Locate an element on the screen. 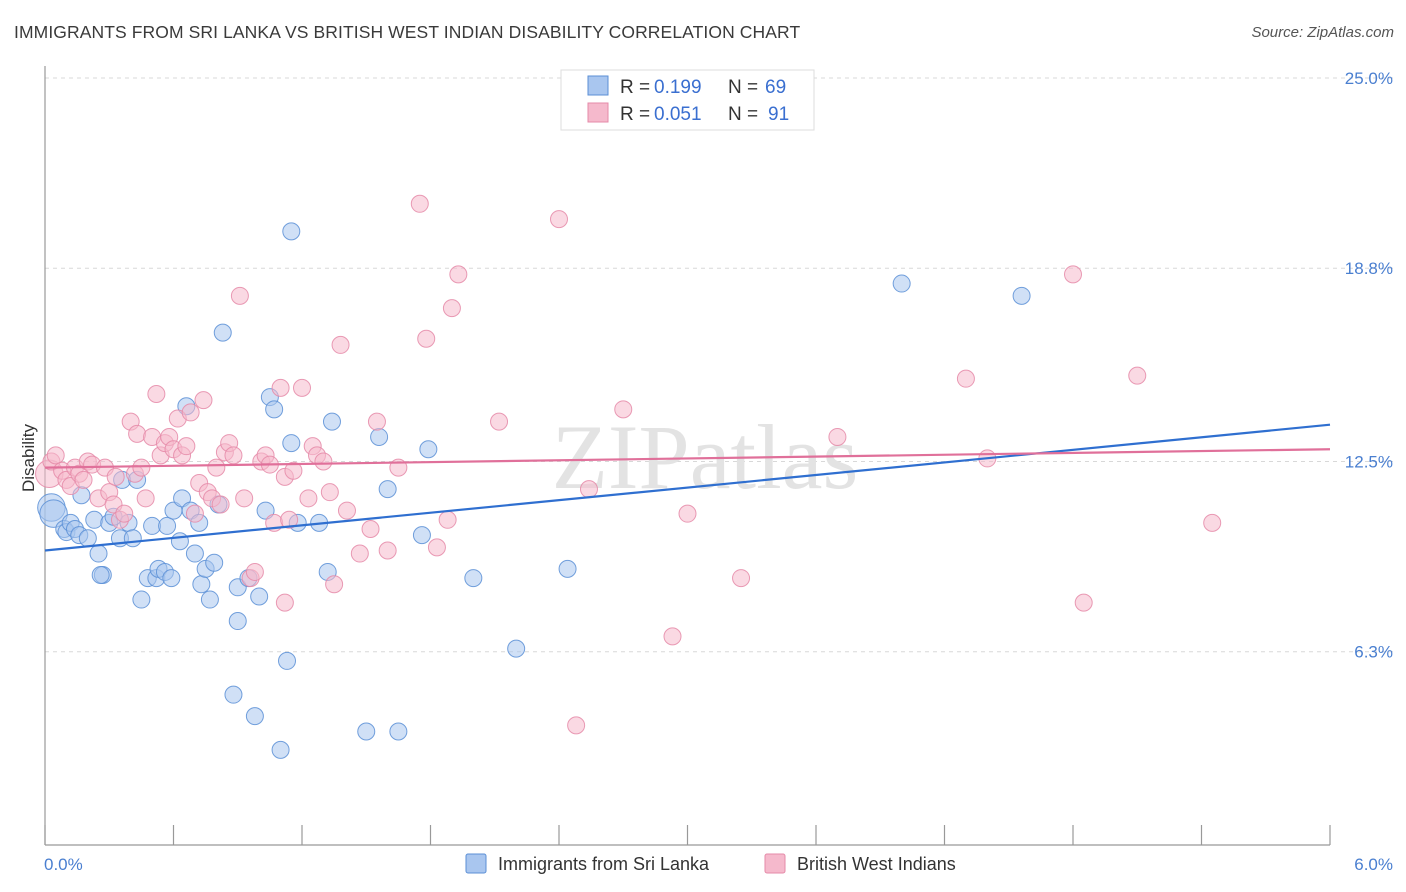  chart-source: Source: ZipAtlas.com is located at coordinates (1322, 32).